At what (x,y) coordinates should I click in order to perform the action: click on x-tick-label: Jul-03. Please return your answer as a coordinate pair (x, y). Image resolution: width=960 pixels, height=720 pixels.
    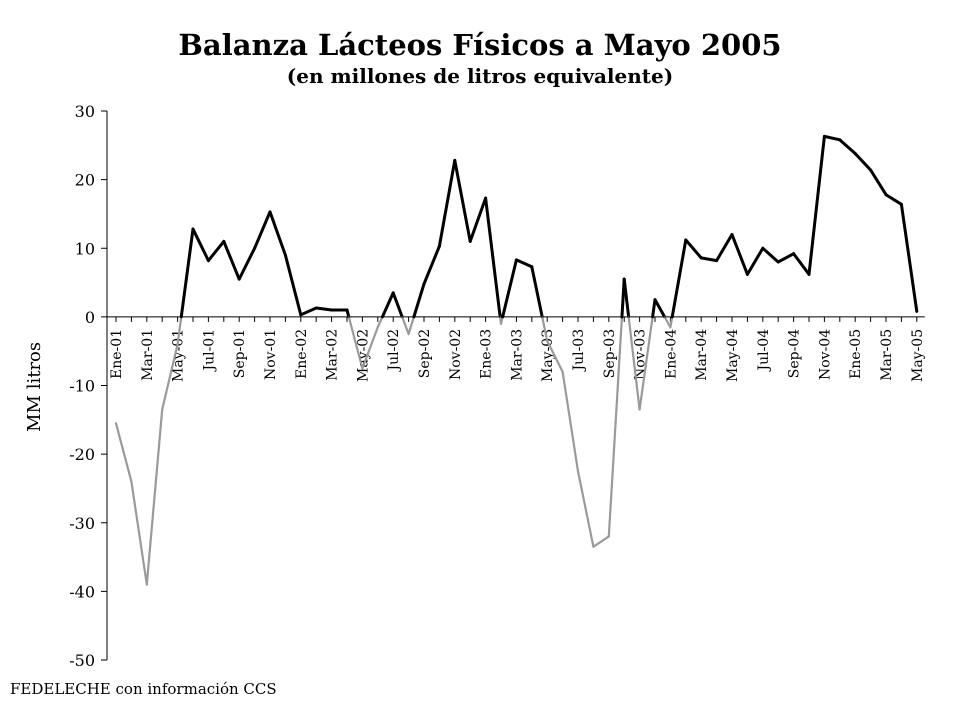
    Looking at the image, I should click on (579, 351).